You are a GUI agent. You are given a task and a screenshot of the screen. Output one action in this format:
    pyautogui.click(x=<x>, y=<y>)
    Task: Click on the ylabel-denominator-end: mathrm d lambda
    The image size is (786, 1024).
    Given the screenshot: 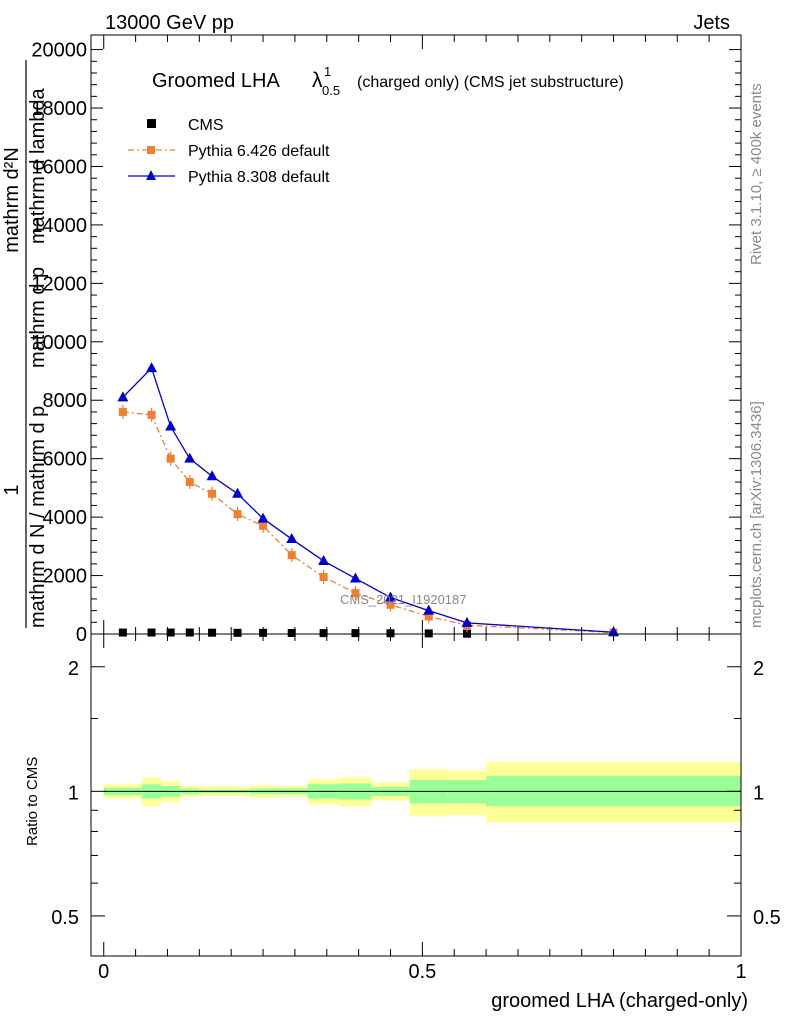 What is the action you would take?
    pyautogui.click(x=38, y=166)
    